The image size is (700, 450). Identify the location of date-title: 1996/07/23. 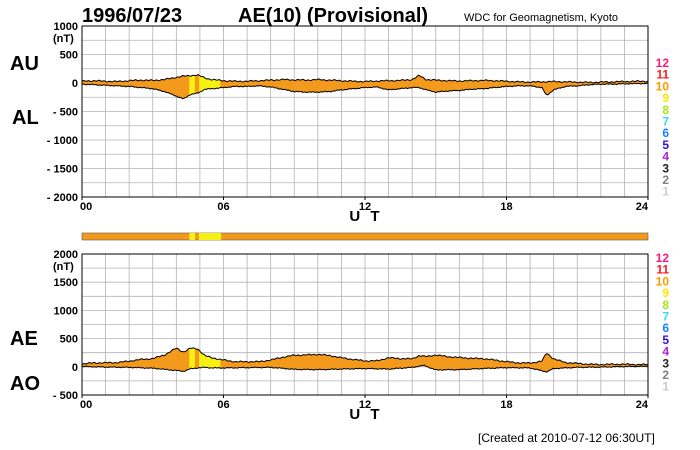
(132, 16).